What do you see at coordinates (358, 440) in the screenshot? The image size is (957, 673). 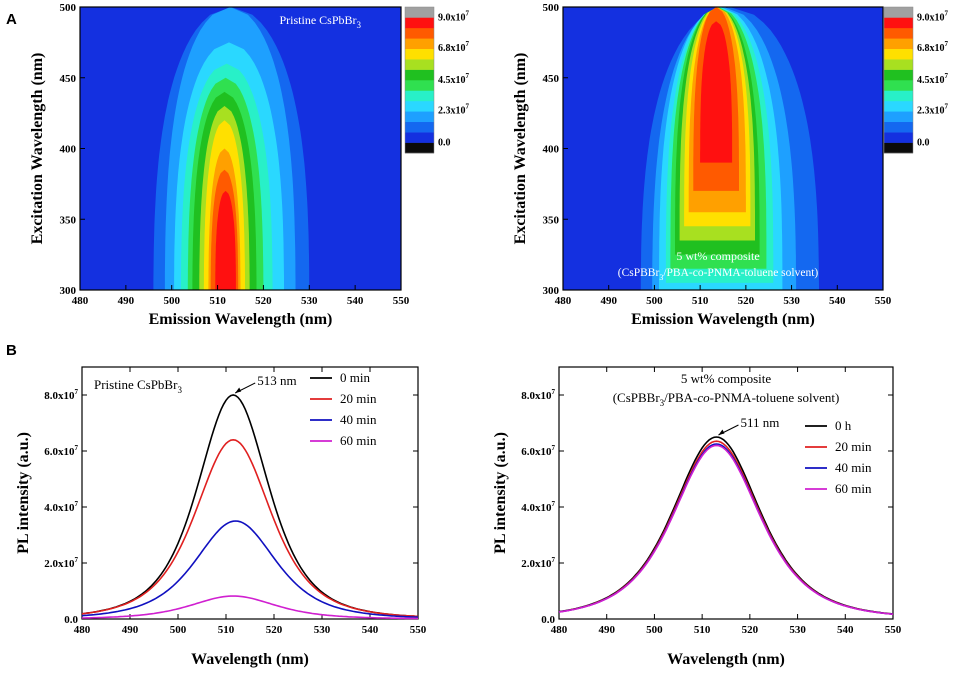 I see `legend-label: 60 min` at bounding box center [358, 440].